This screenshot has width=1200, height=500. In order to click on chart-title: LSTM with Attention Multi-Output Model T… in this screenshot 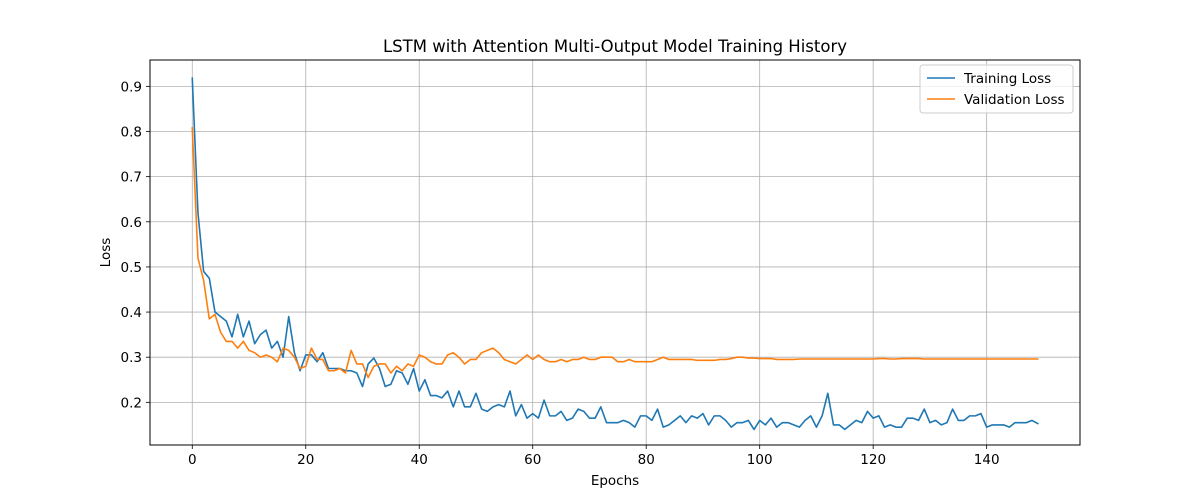, I will do `click(615, 46)`.